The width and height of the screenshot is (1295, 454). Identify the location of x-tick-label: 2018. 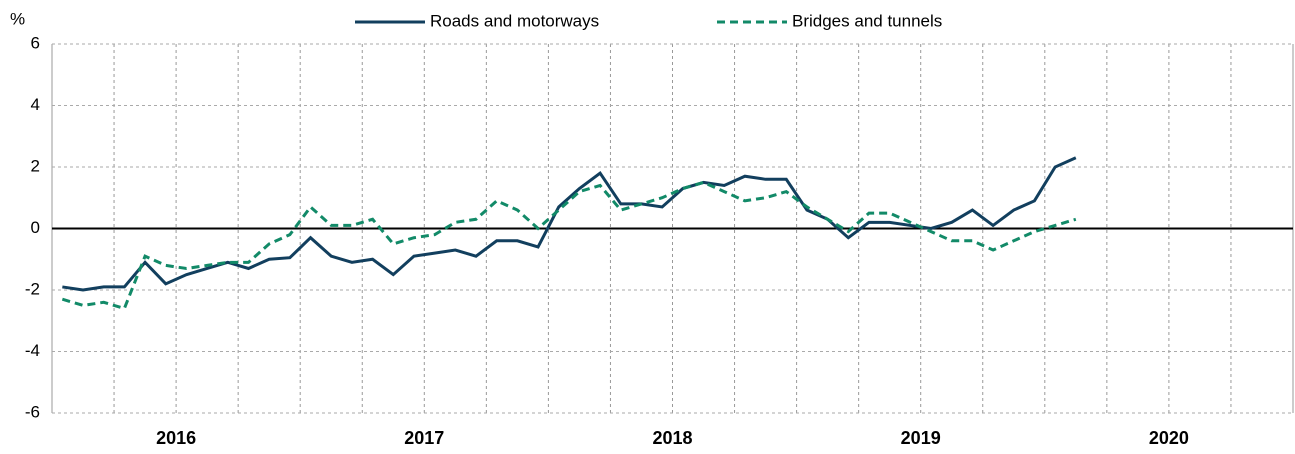
(672, 438).